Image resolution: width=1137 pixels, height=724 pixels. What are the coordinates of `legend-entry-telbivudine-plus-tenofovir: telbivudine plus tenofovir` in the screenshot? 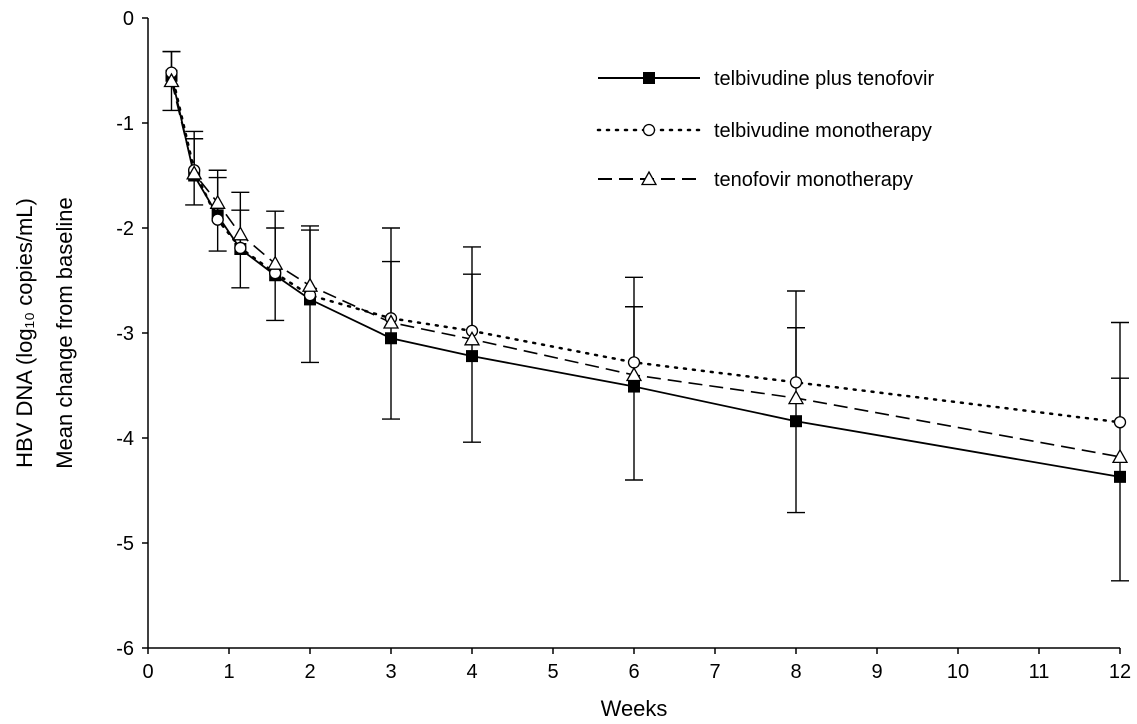 It's located at (766, 79).